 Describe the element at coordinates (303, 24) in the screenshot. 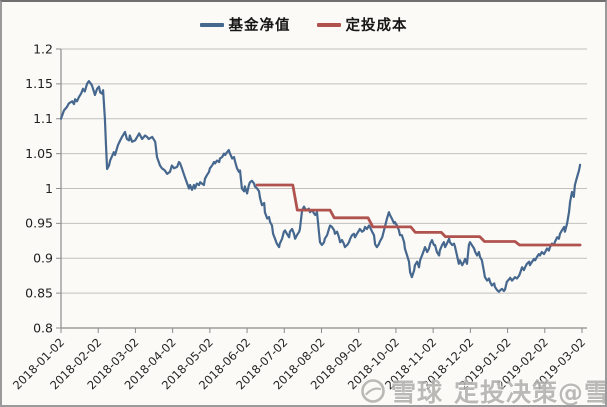

I see `chart-legend: 基金净值 定投成本` at that location.